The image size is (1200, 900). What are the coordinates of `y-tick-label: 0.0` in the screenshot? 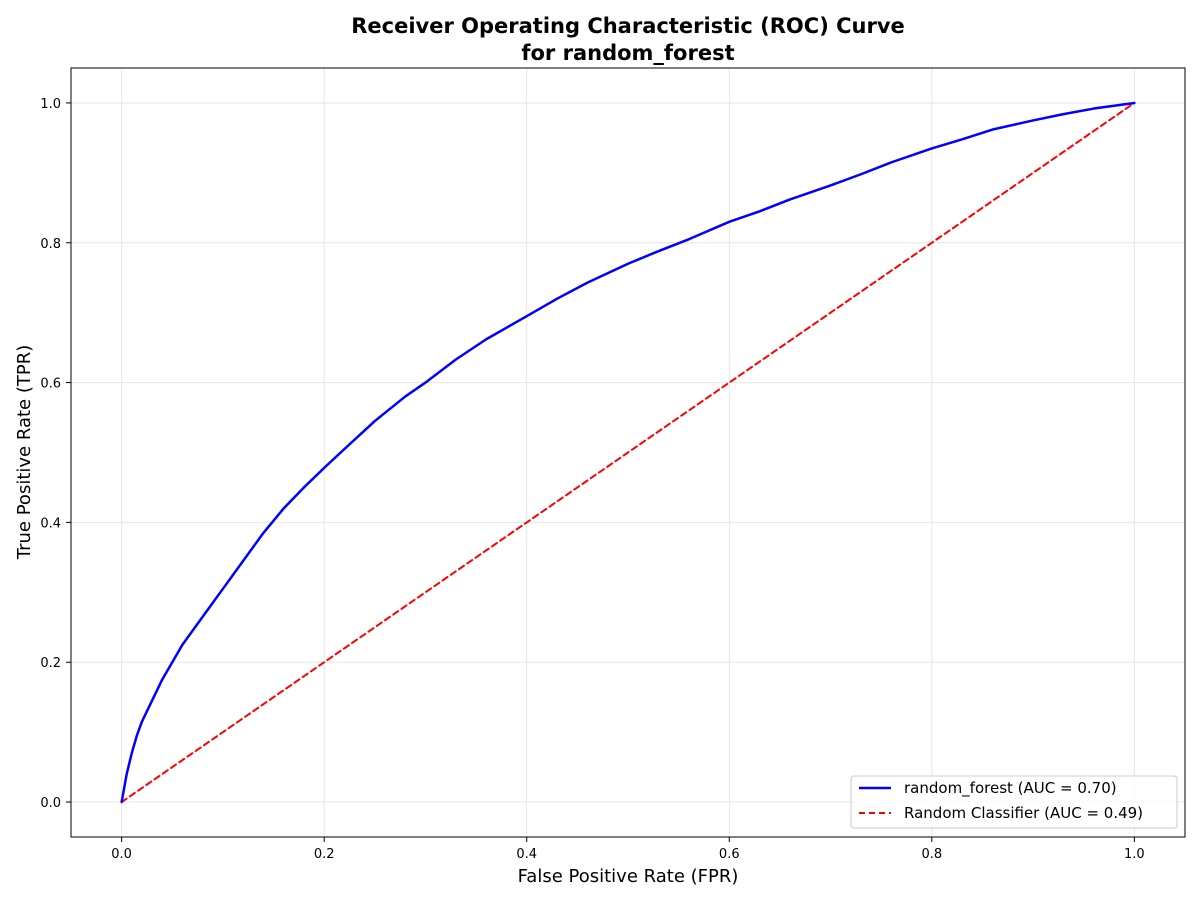 It's located at (50, 803).